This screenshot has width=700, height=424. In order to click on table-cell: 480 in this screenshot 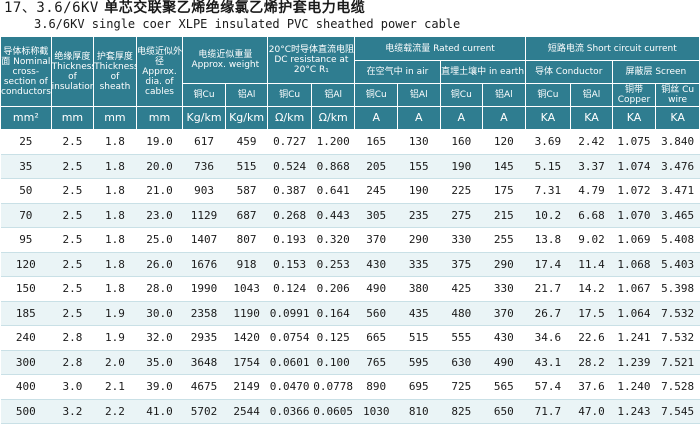, I will do `click(461, 313)`.